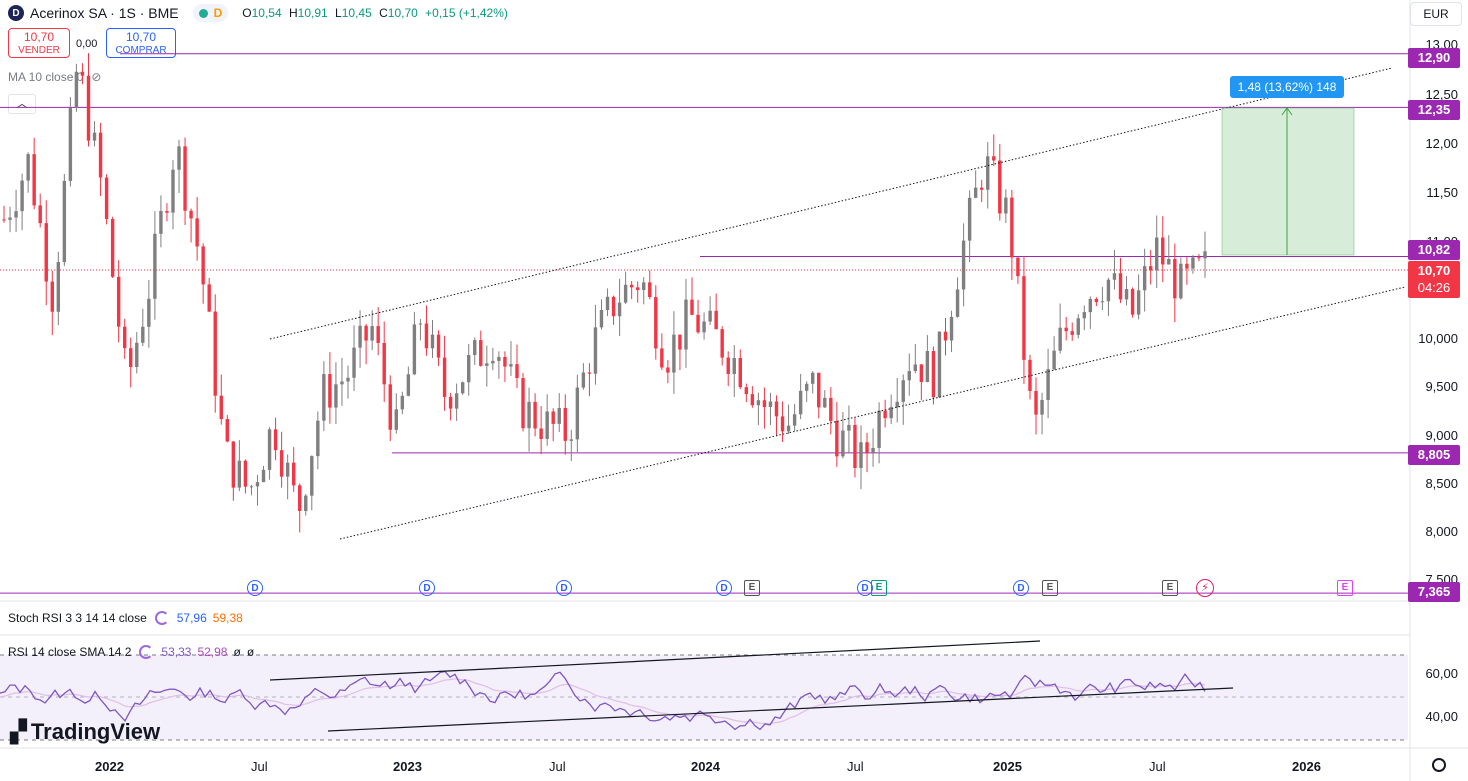 The width and height of the screenshot is (1468, 781). What do you see at coordinates (176, 652) in the screenshot?
I see `rsi-value: 53,33` at bounding box center [176, 652].